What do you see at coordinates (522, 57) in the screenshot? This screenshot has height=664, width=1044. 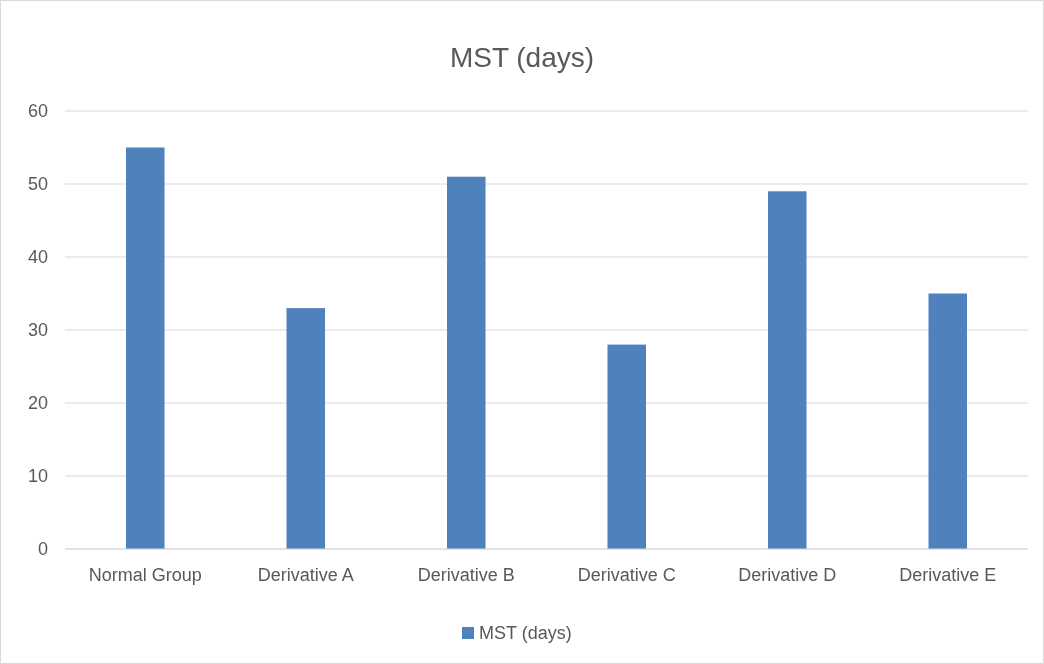 I see `chart-title: MST (days)` at bounding box center [522, 57].